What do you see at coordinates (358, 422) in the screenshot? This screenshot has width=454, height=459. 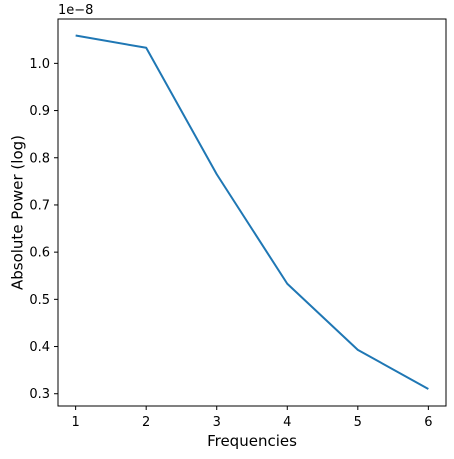 I see `x-tick-label: 5` at bounding box center [358, 422].